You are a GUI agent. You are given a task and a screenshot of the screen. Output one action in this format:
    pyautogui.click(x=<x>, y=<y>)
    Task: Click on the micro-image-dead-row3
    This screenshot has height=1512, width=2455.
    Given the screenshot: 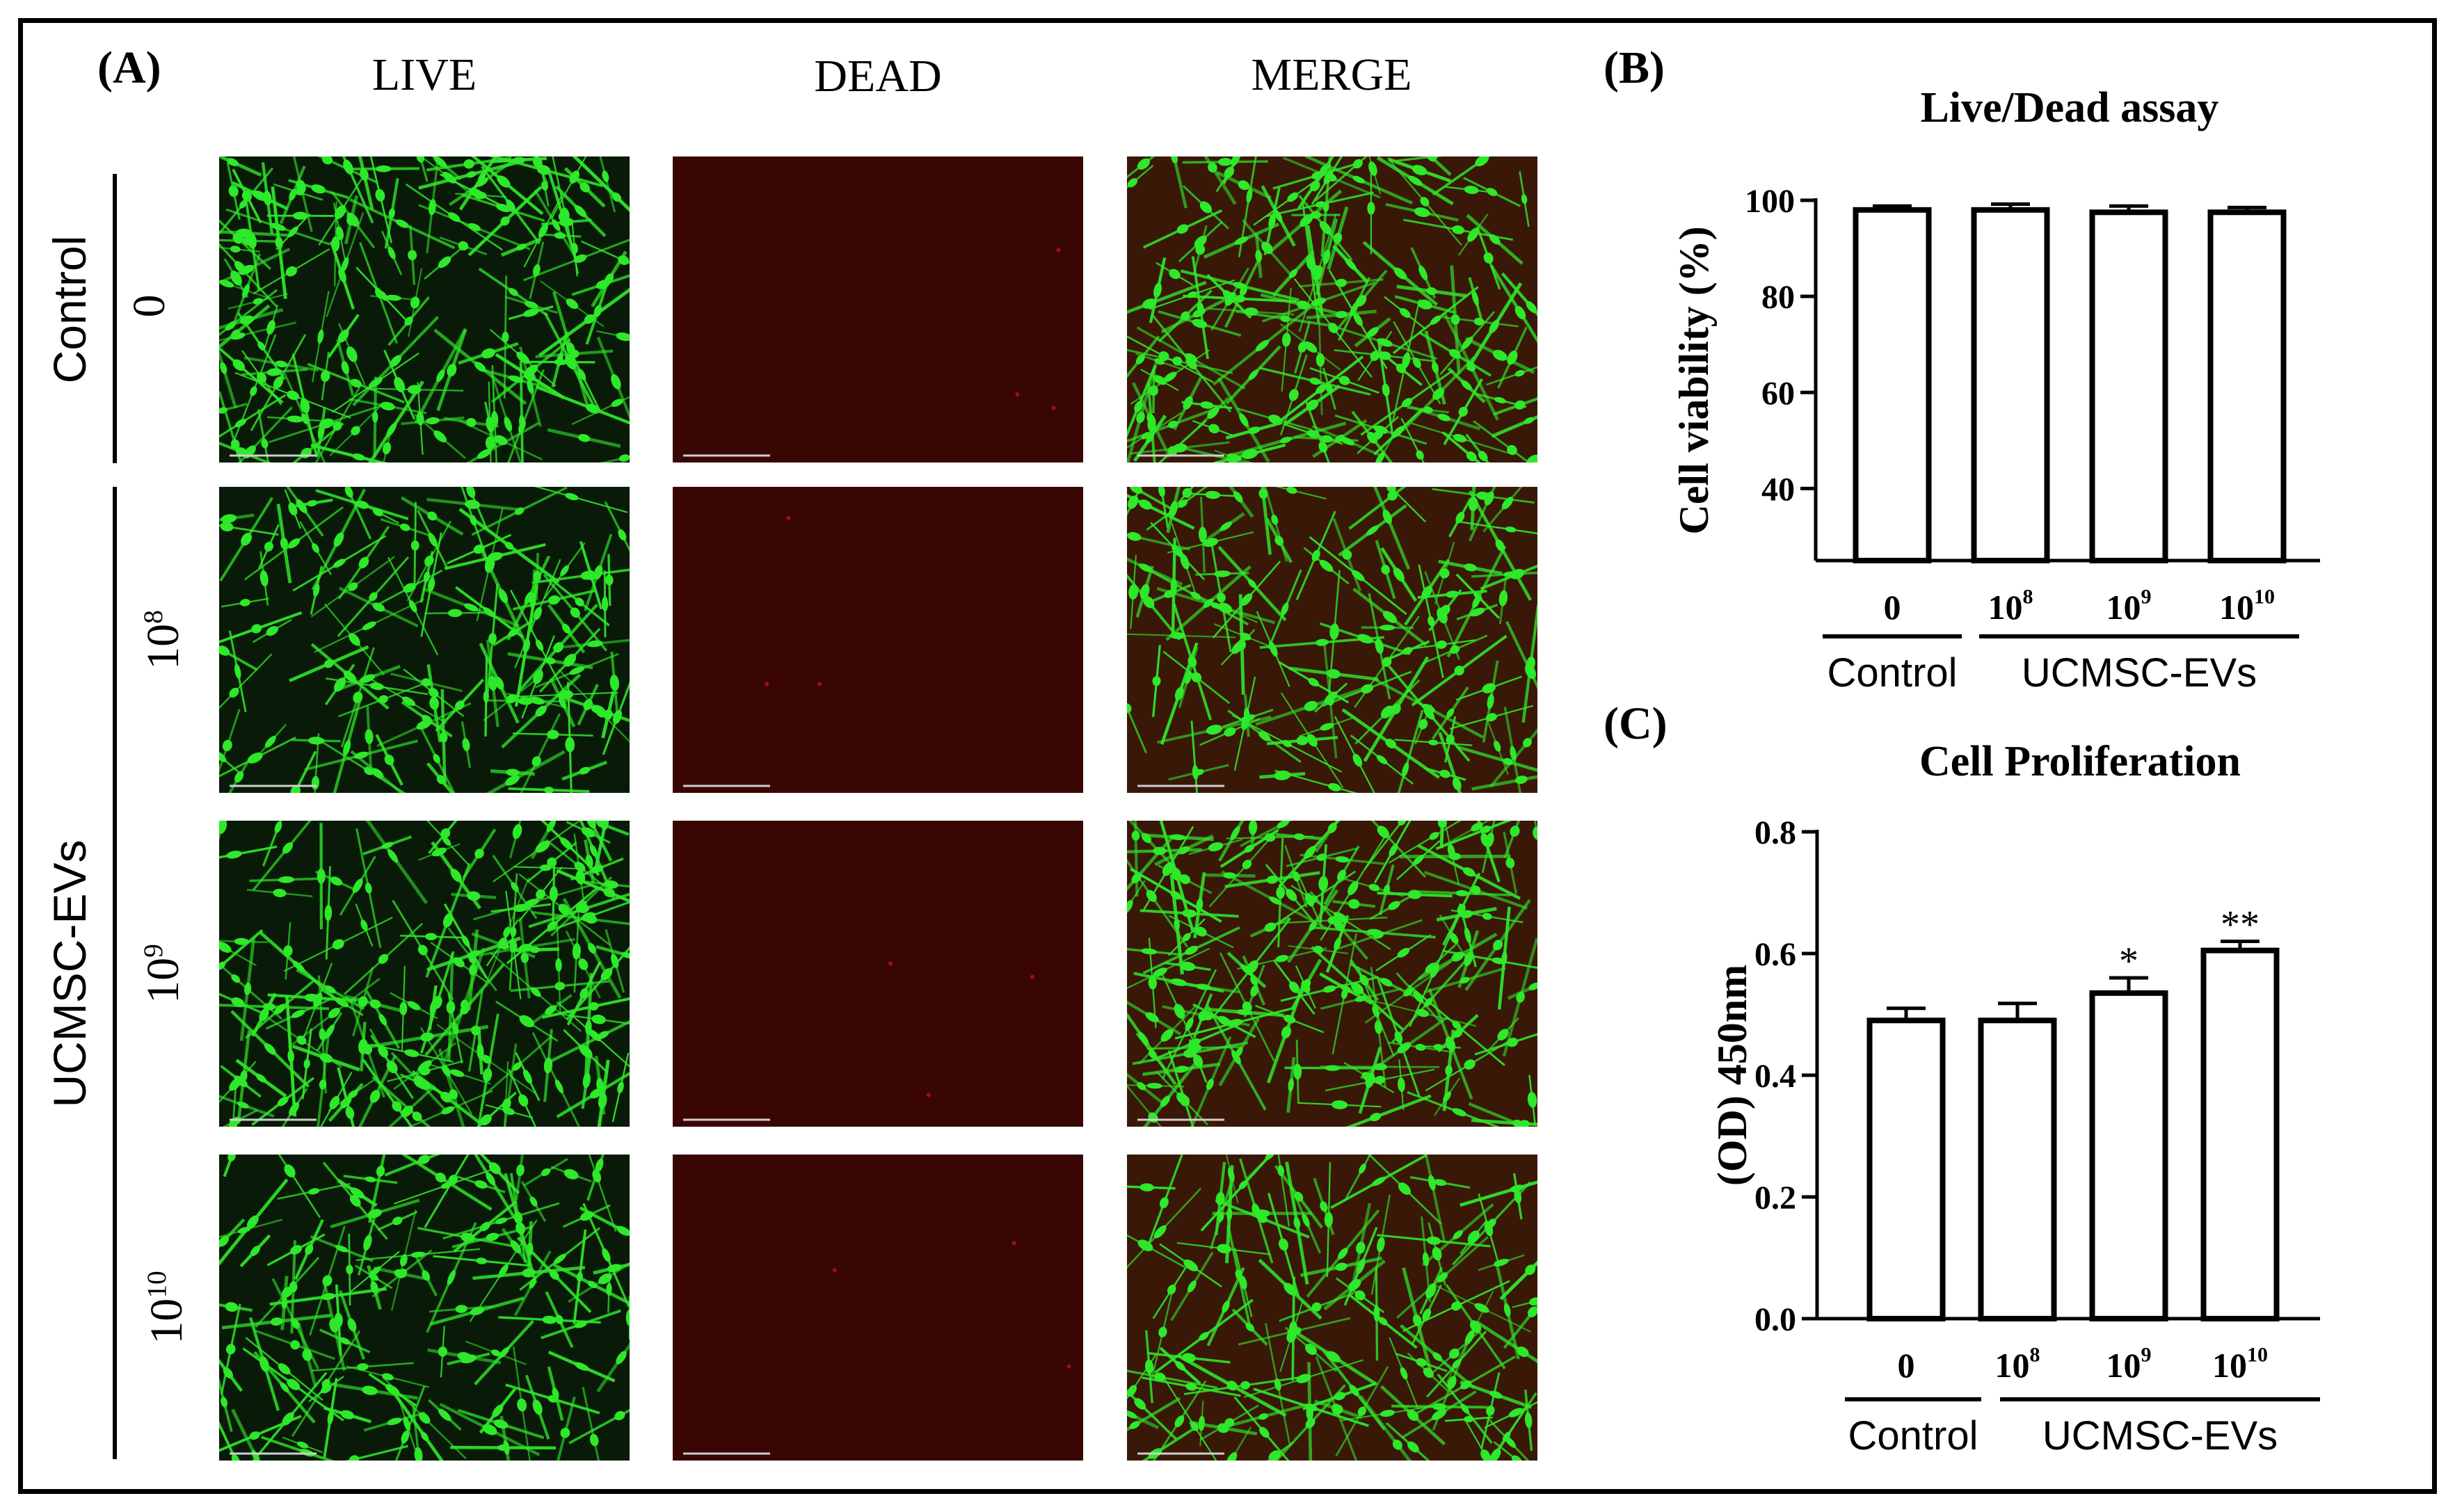 What is the action you would take?
    pyautogui.click(x=878, y=1308)
    